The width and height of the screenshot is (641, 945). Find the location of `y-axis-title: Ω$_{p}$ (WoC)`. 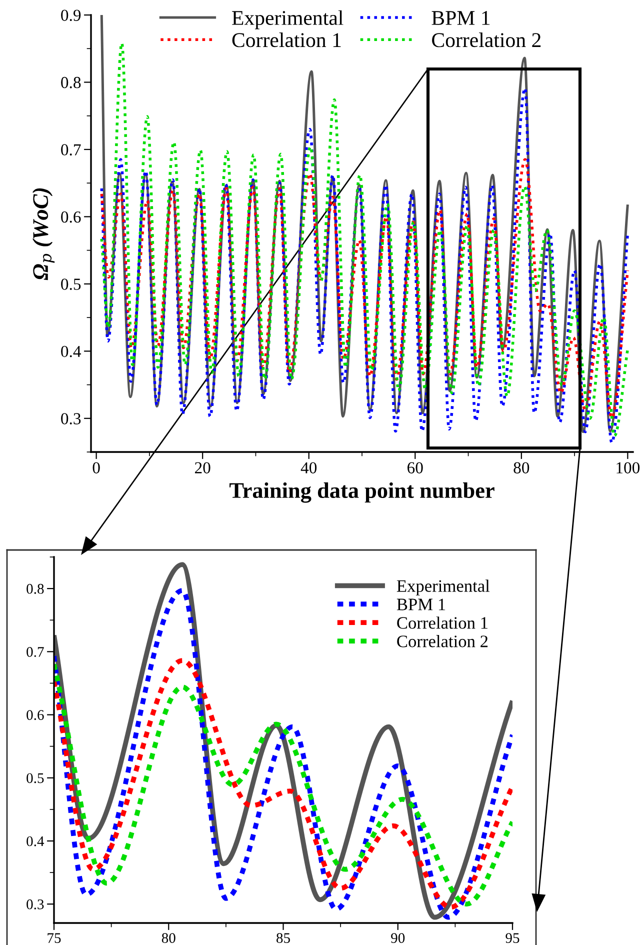

y-axis-title: Ω$_{p}$ (WoC) is located at coordinates (43, 234).